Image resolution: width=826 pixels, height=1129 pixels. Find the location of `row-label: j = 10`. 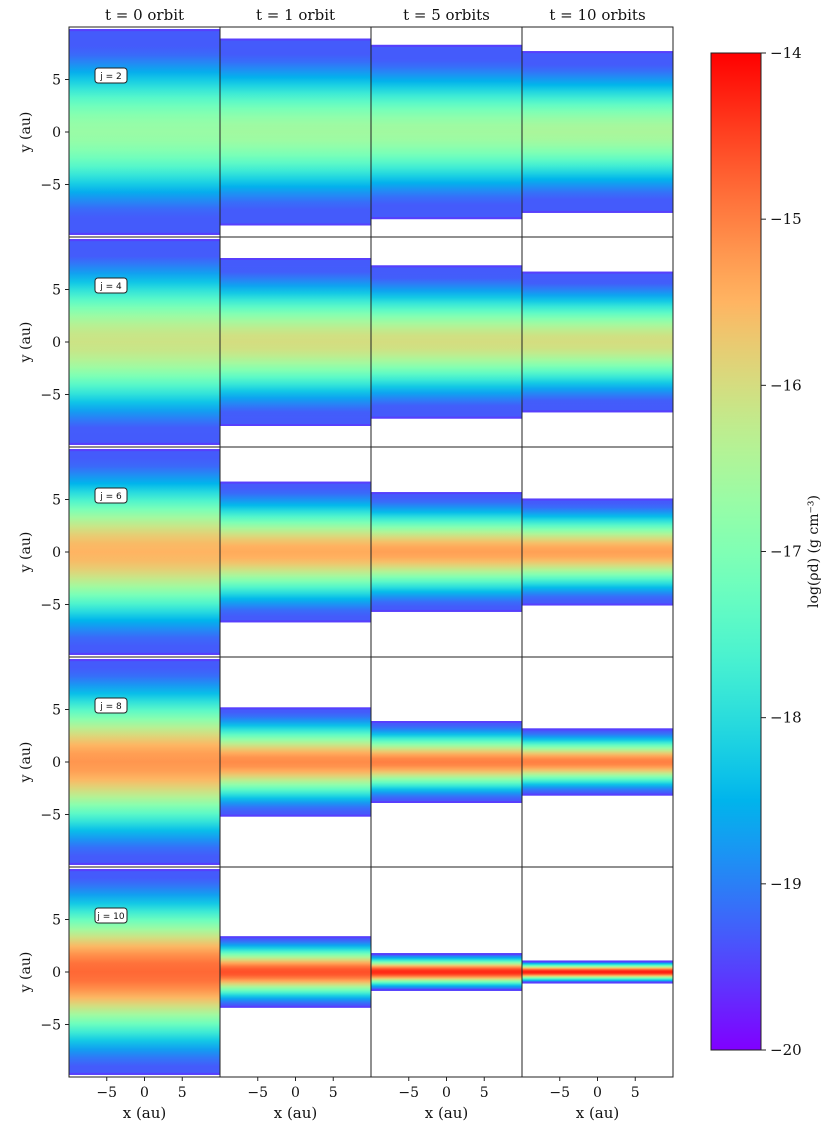

row-label: j = 10 is located at coordinates (110, 917).